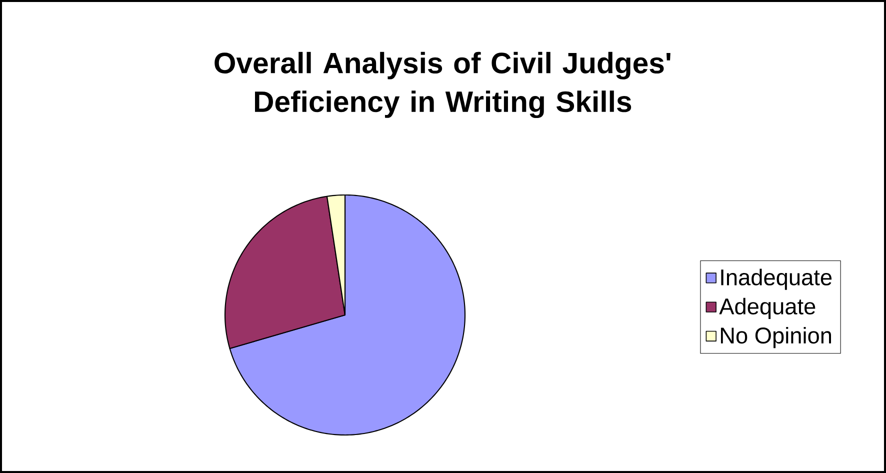 Image resolution: width=886 pixels, height=473 pixels. What do you see at coordinates (767, 308) in the screenshot?
I see `legend-label: Adequate` at bounding box center [767, 308].